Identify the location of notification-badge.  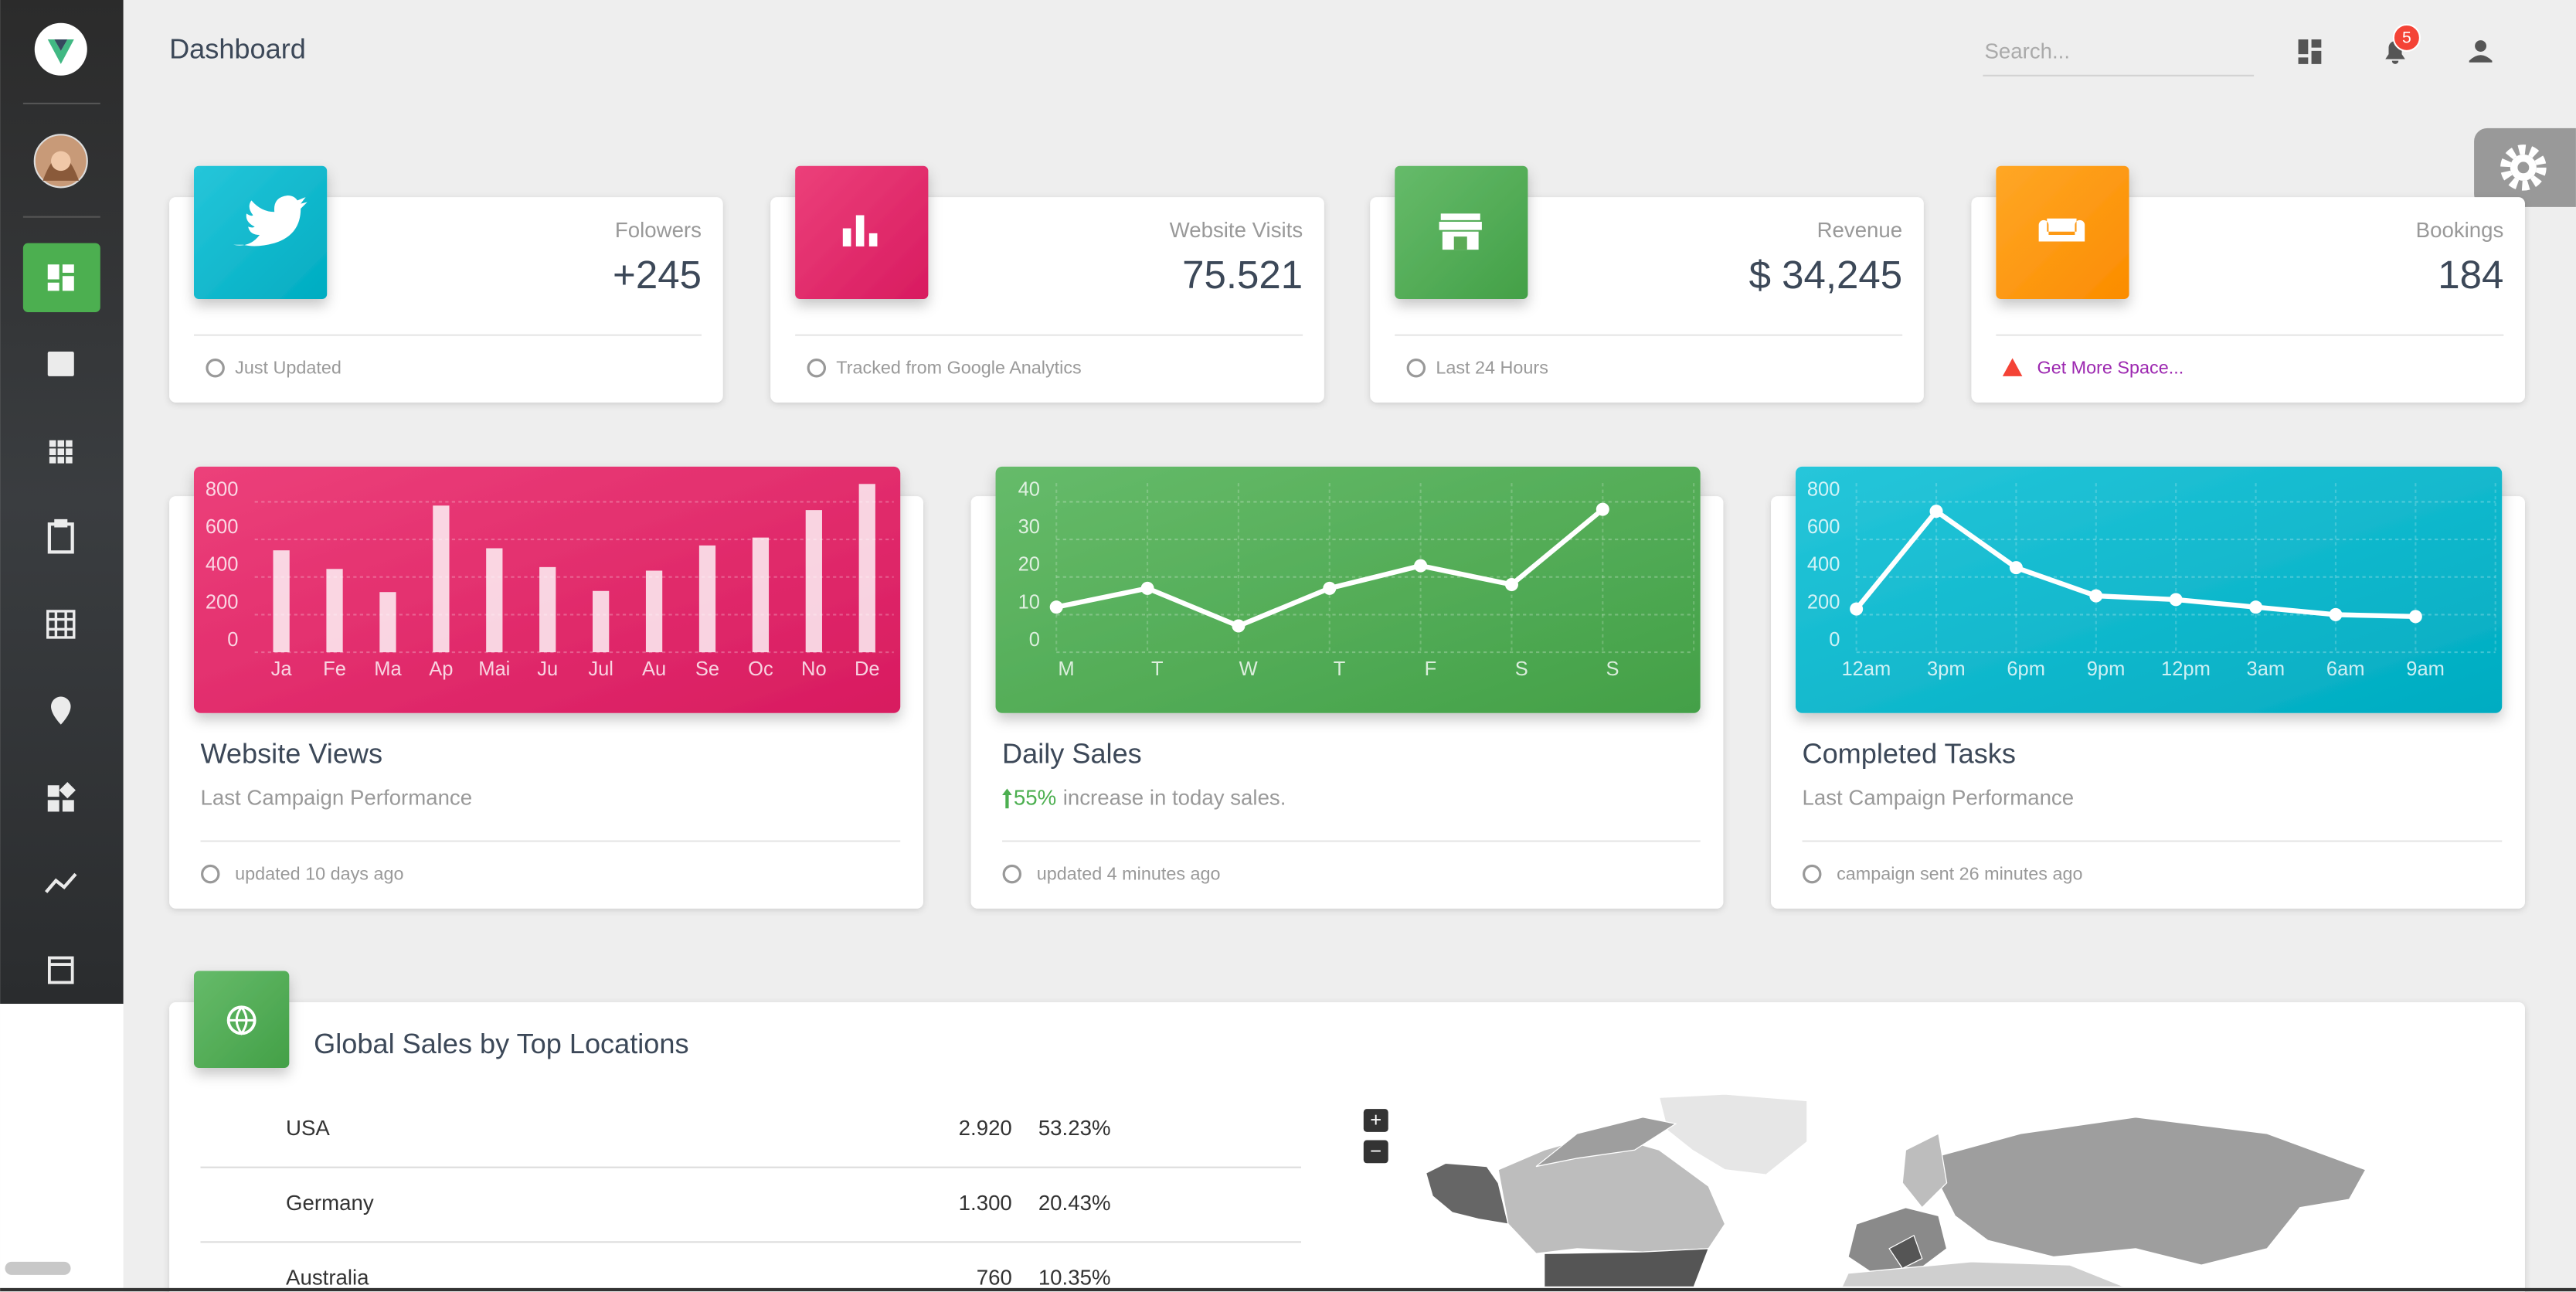
(2406, 37).